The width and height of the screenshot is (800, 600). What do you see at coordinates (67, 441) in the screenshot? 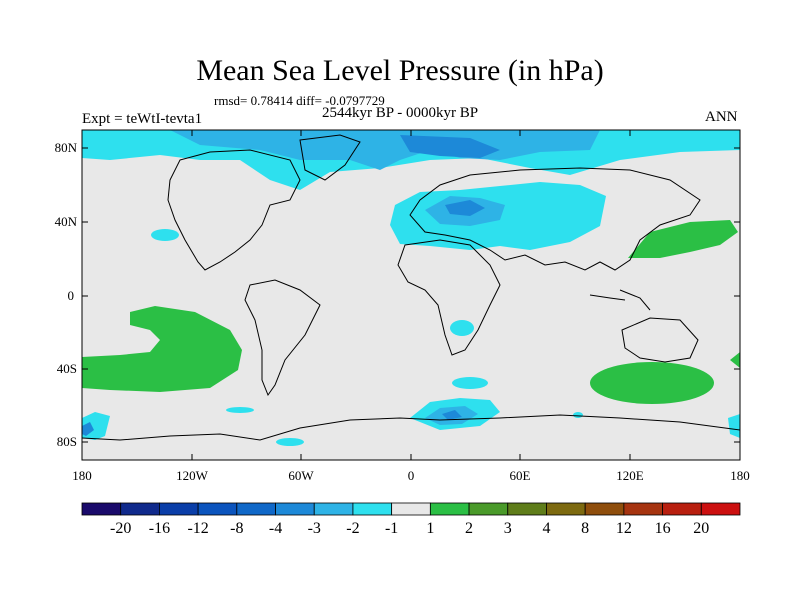
I see `lat-label: 80S` at bounding box center [67, 441].